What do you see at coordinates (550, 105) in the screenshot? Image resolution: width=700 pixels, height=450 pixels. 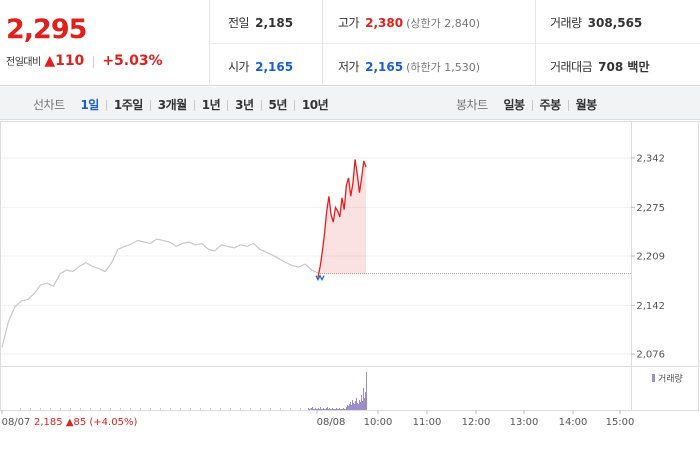 I see `tab-weekly-candle: 주봉` at bounding box center [550, 105].